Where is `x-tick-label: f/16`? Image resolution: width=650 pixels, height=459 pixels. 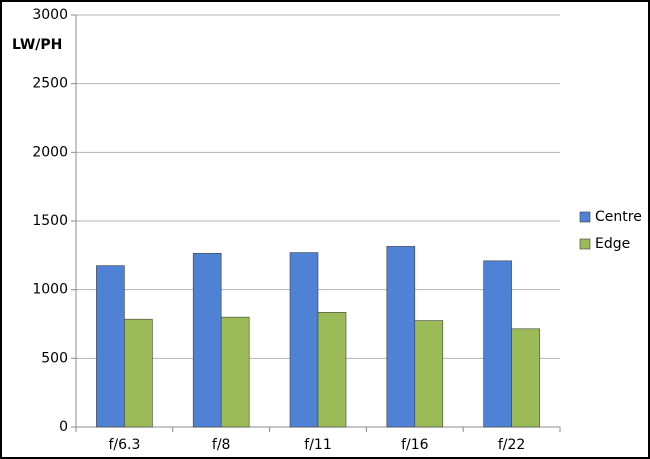 x-tick-label: f/16 is located at coordinates (415, 445).